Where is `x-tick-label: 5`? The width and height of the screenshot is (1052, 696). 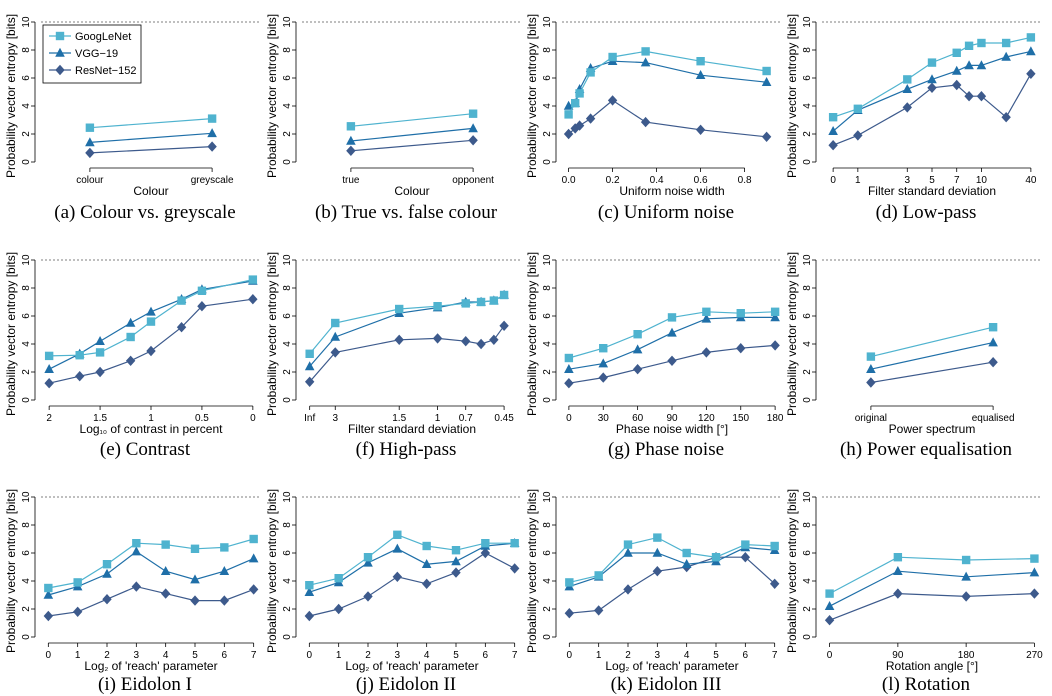
x-tick-label: 5 is located at coordinates (716, 655).